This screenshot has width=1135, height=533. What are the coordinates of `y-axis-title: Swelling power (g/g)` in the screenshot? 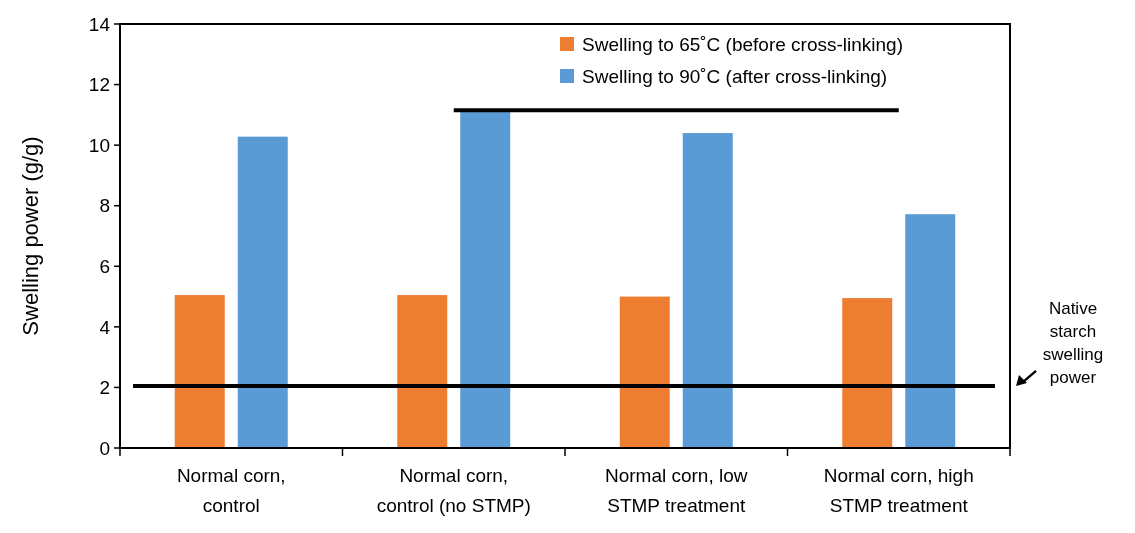 It's located at (30, 236).